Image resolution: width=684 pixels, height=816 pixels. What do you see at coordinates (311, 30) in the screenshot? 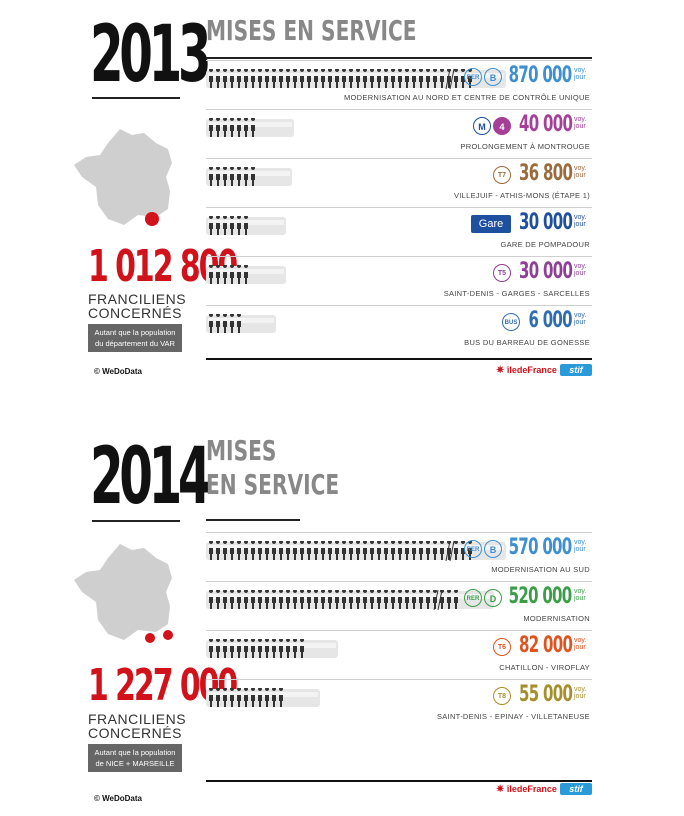
I see `section-title: MISES EN SERVICE` at bounding box center [311, 30].